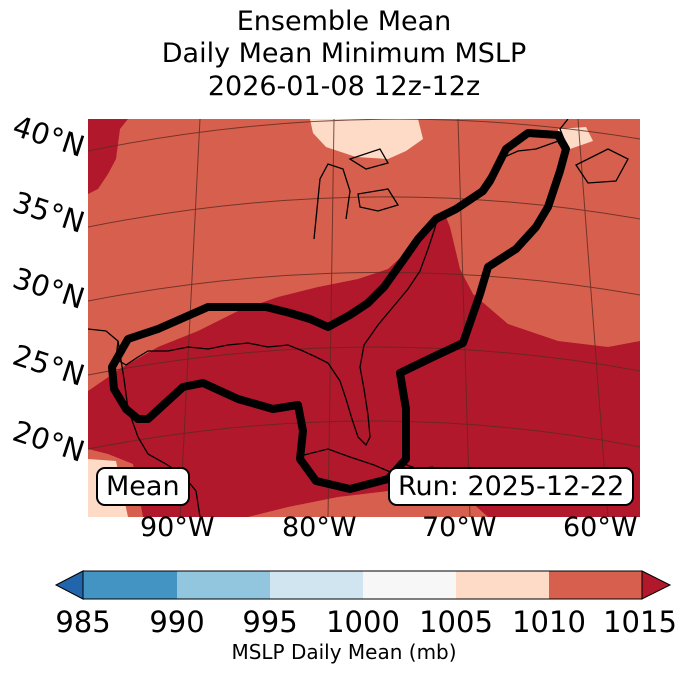 The height and width of the screenshot is (674, 688). I want to click on meridian-60w, so click(593, 318).